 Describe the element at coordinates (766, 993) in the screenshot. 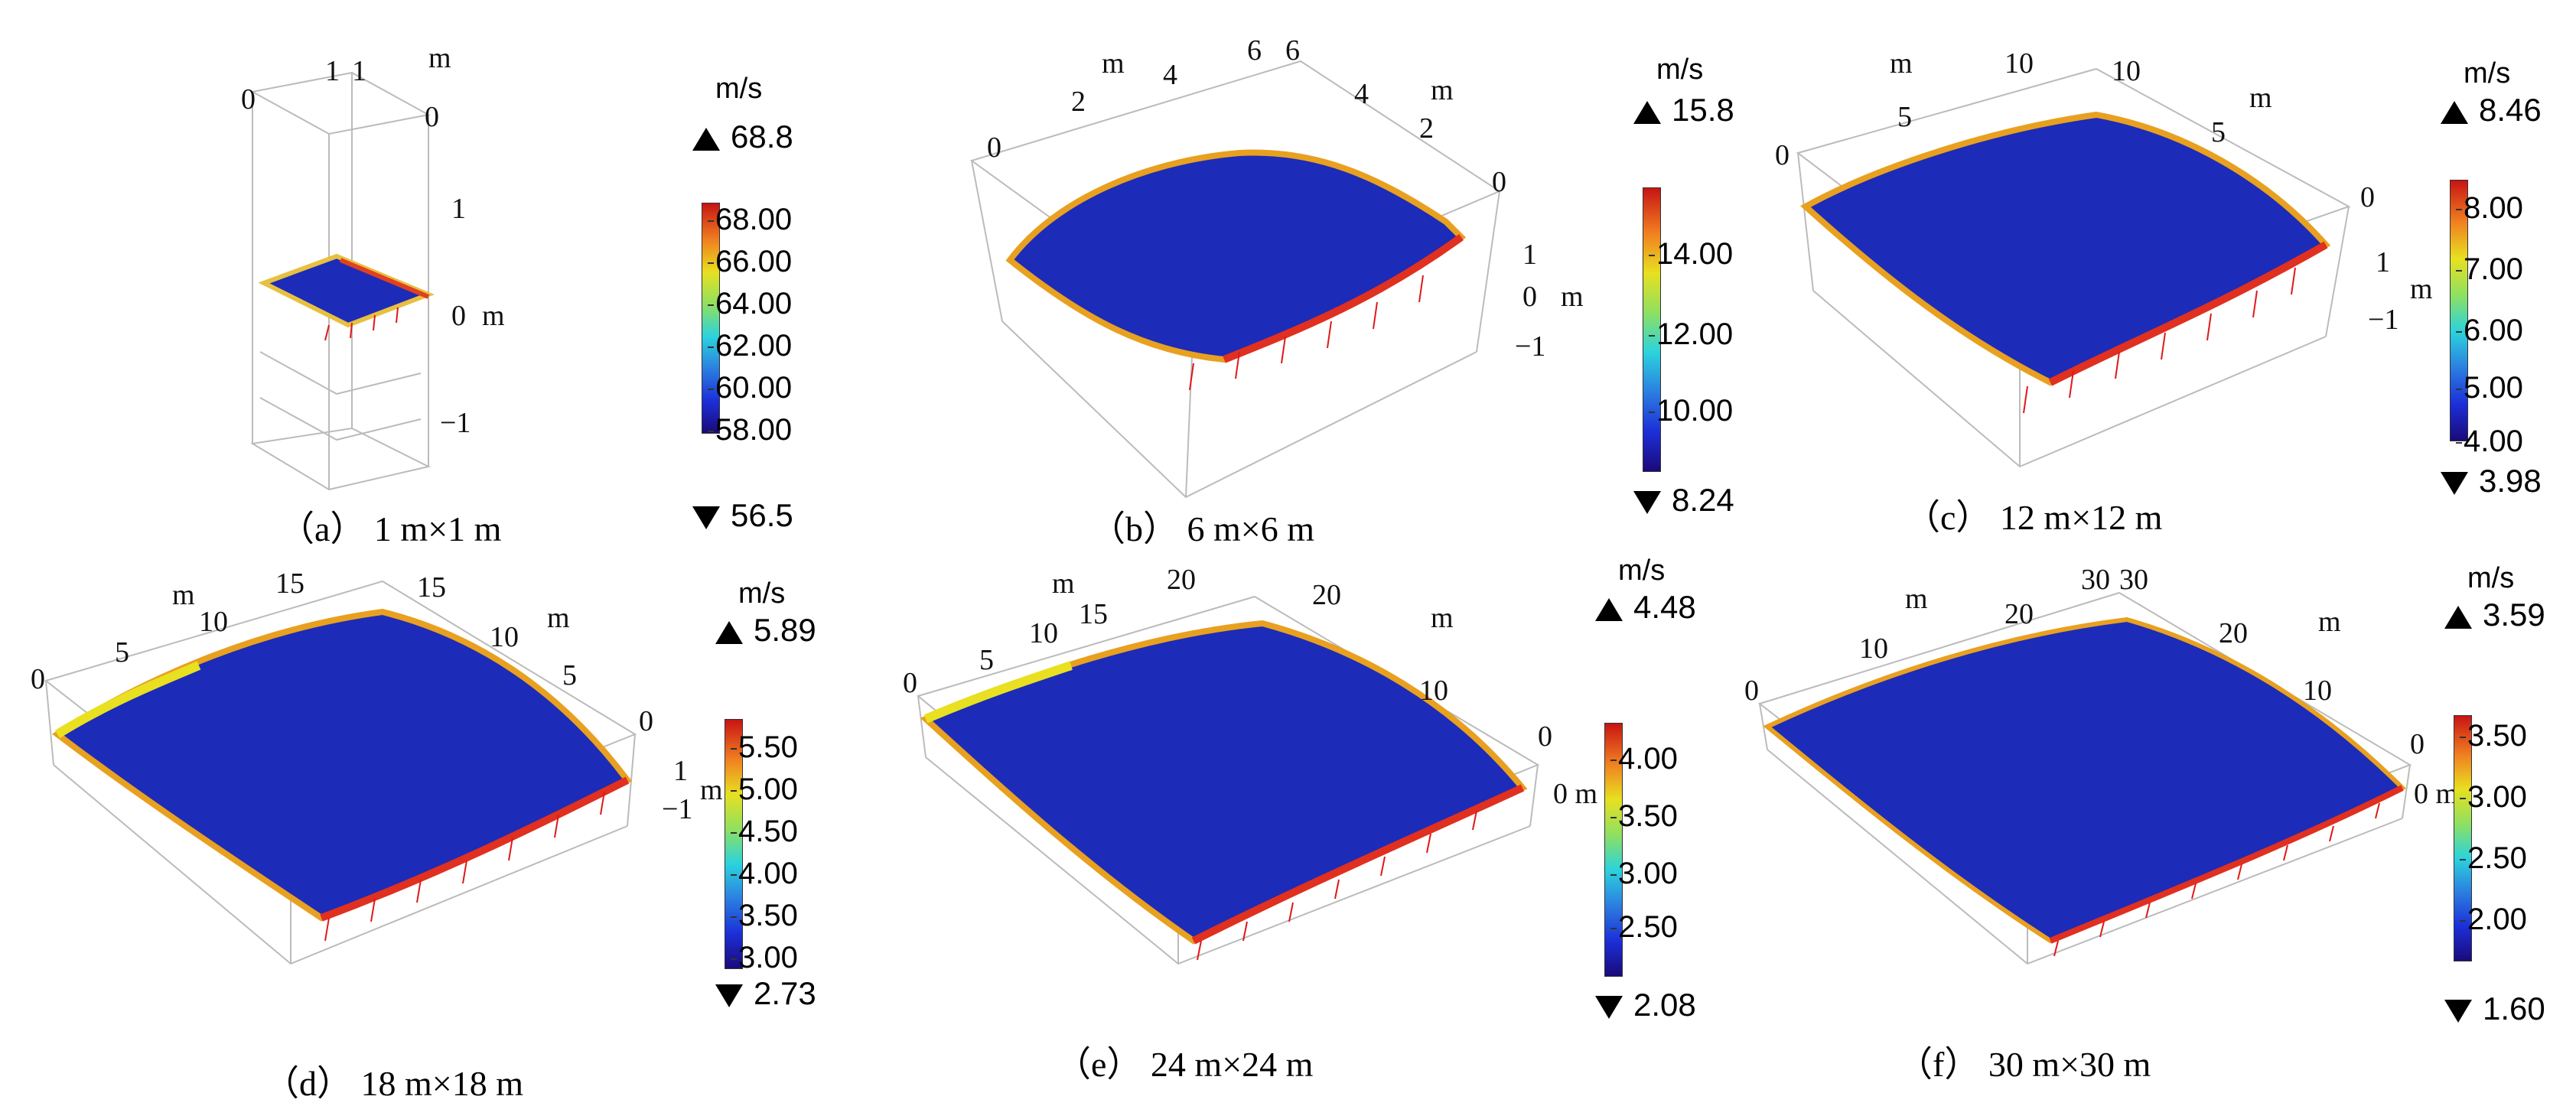

I see `min-value: 2.73` at that location.